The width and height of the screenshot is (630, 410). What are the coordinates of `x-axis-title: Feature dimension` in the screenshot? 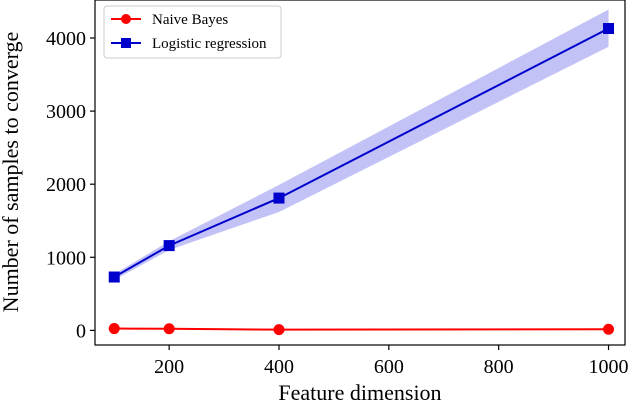 It's located at (359, 392).